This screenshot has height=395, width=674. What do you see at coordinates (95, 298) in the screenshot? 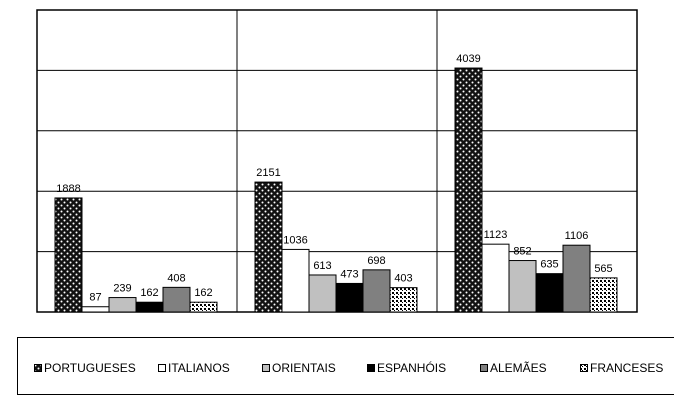
I see `data-label: 87` at bounding box center [95, 298].